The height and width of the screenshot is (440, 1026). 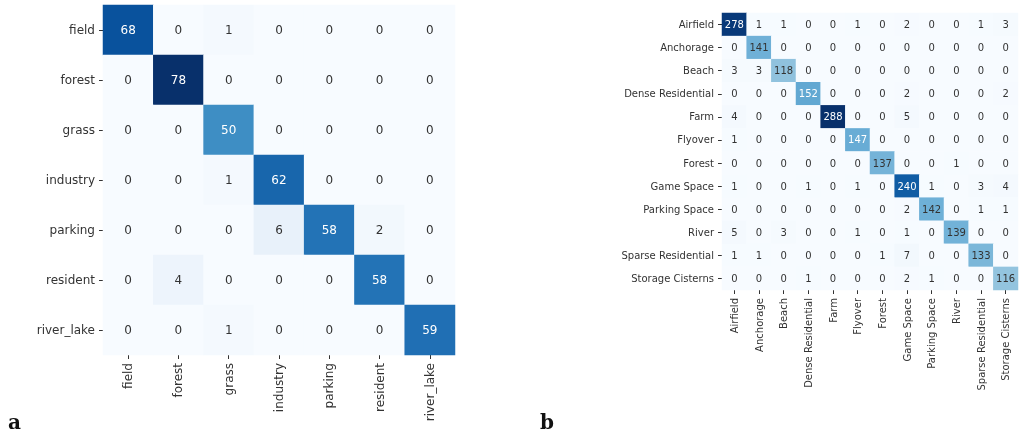 What do you see at coordinates (808, 94) in the screenshot?
I see `data-label: 152` at bounding box center [808, 94].